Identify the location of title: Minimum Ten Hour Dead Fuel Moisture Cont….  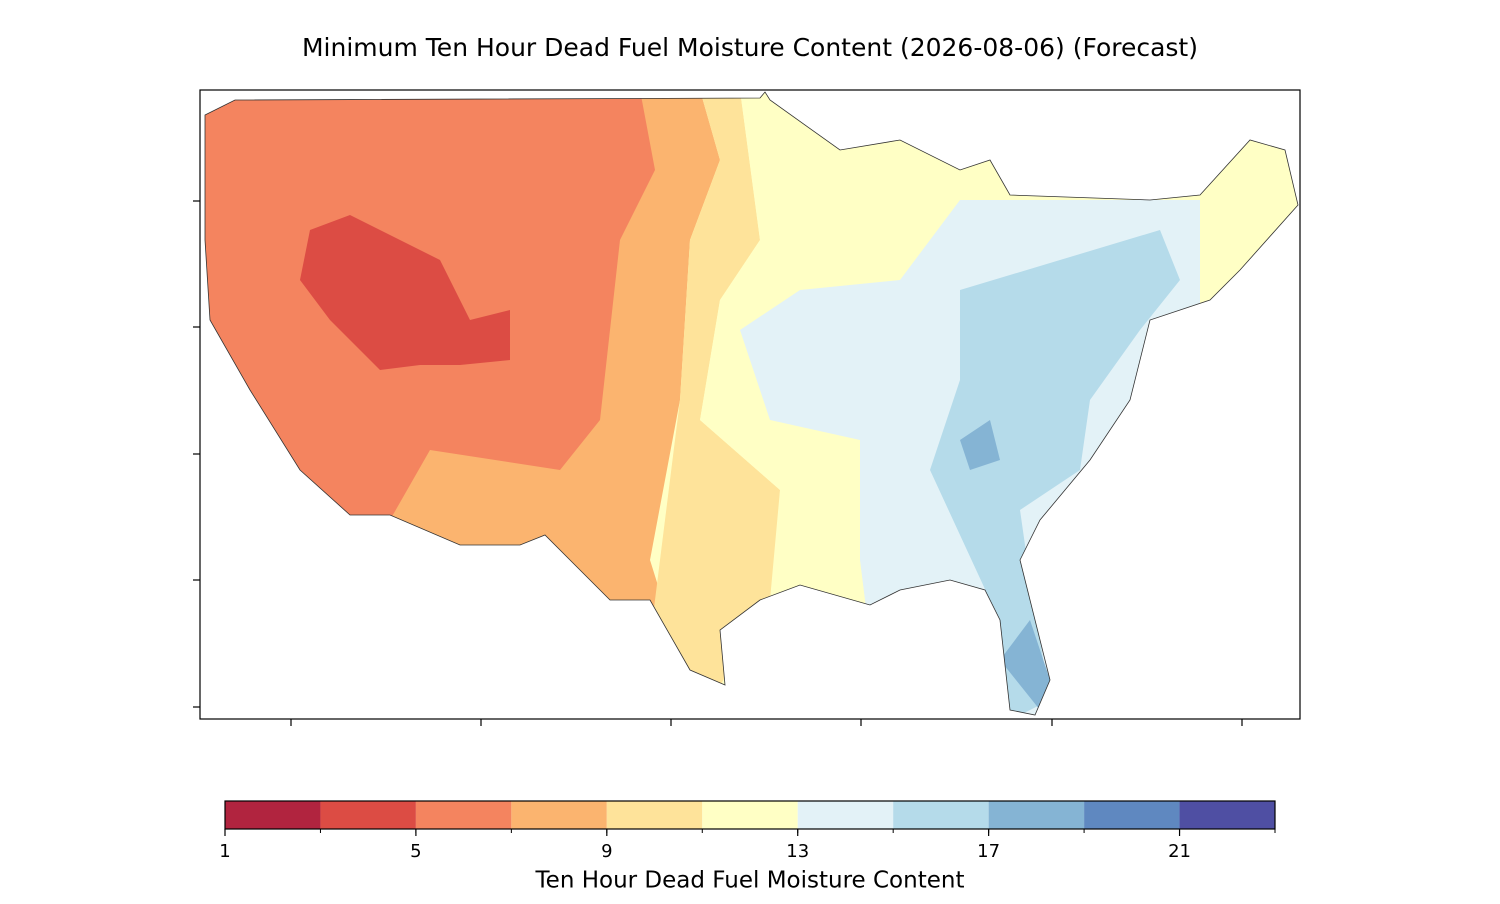
(750, 47).